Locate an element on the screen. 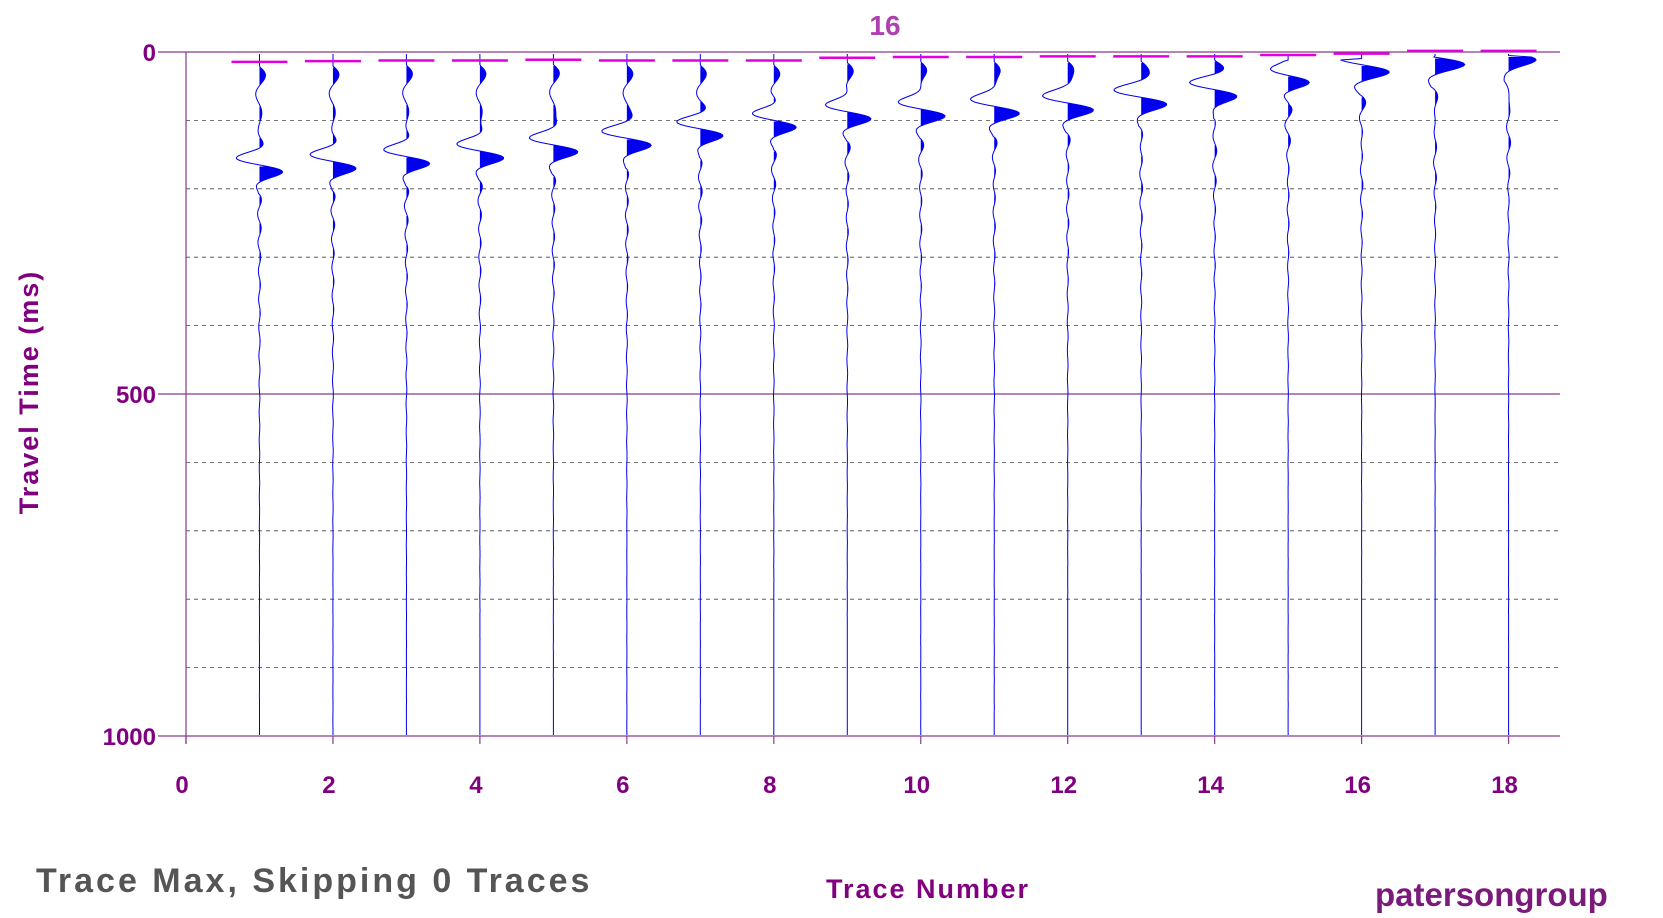 Image resolution: width=1663 pixels, height=918 pixels. x-tick-label: 18 is located at coordinates (1504, 785).